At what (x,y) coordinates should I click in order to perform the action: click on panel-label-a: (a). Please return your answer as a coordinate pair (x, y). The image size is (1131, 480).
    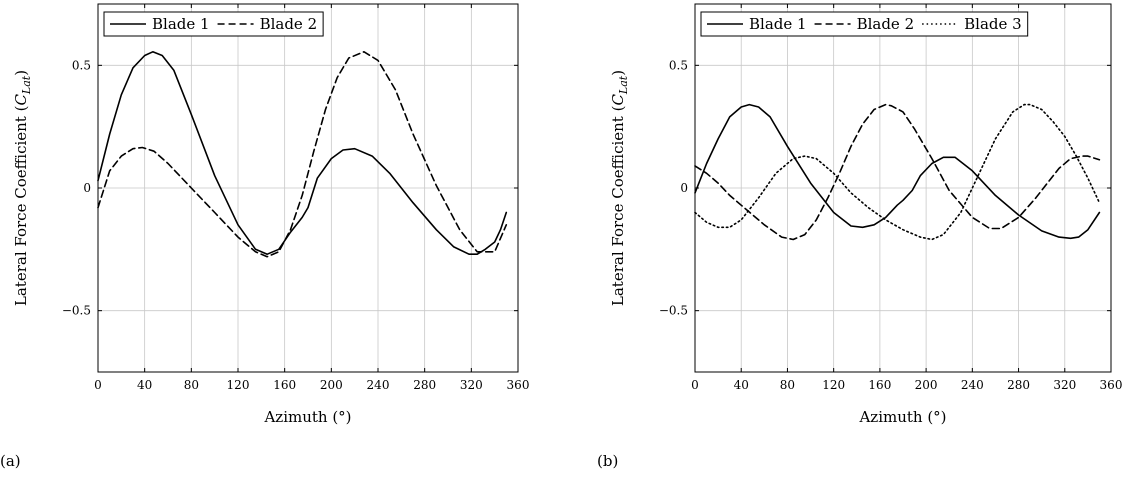
    Looking at the image, I should click on (10, 461).